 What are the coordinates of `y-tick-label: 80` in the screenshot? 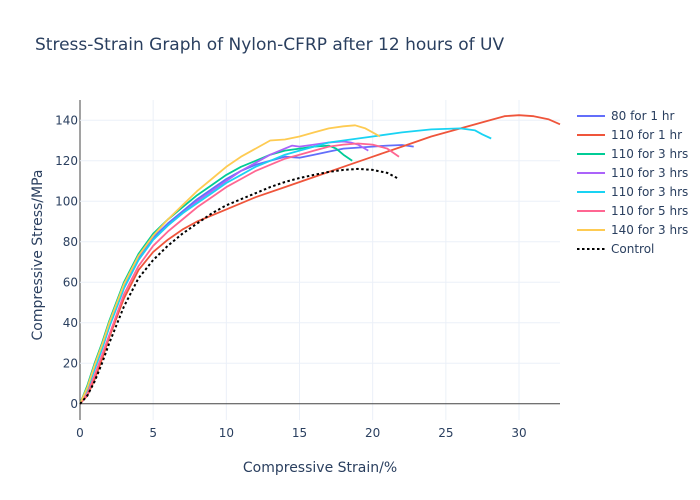 It's located at (70, 242).